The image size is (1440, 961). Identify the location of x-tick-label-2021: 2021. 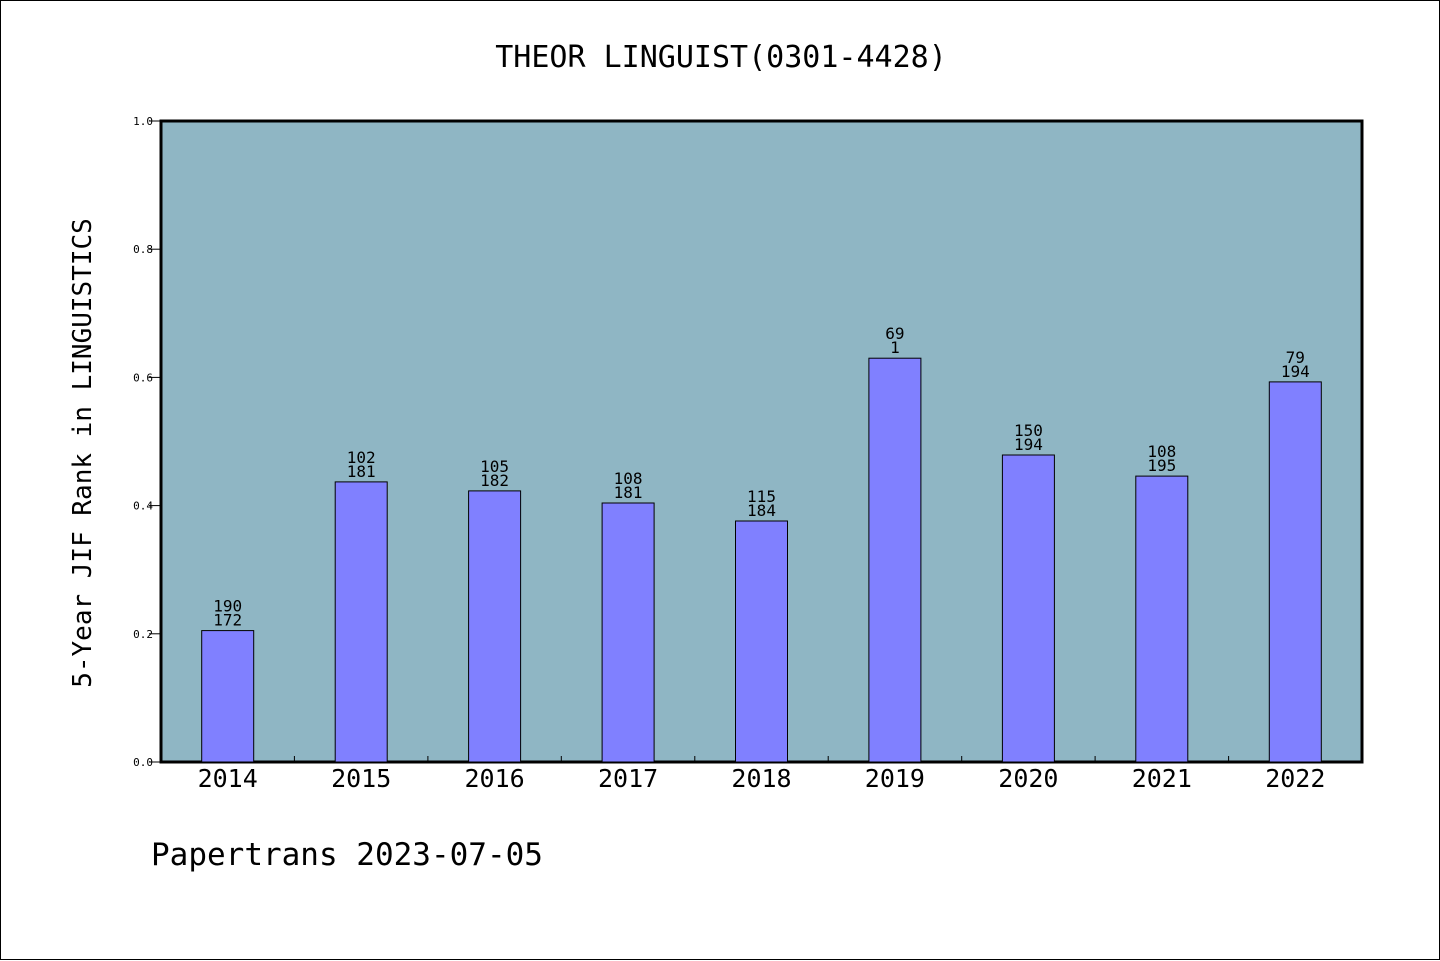
(1162, 778).